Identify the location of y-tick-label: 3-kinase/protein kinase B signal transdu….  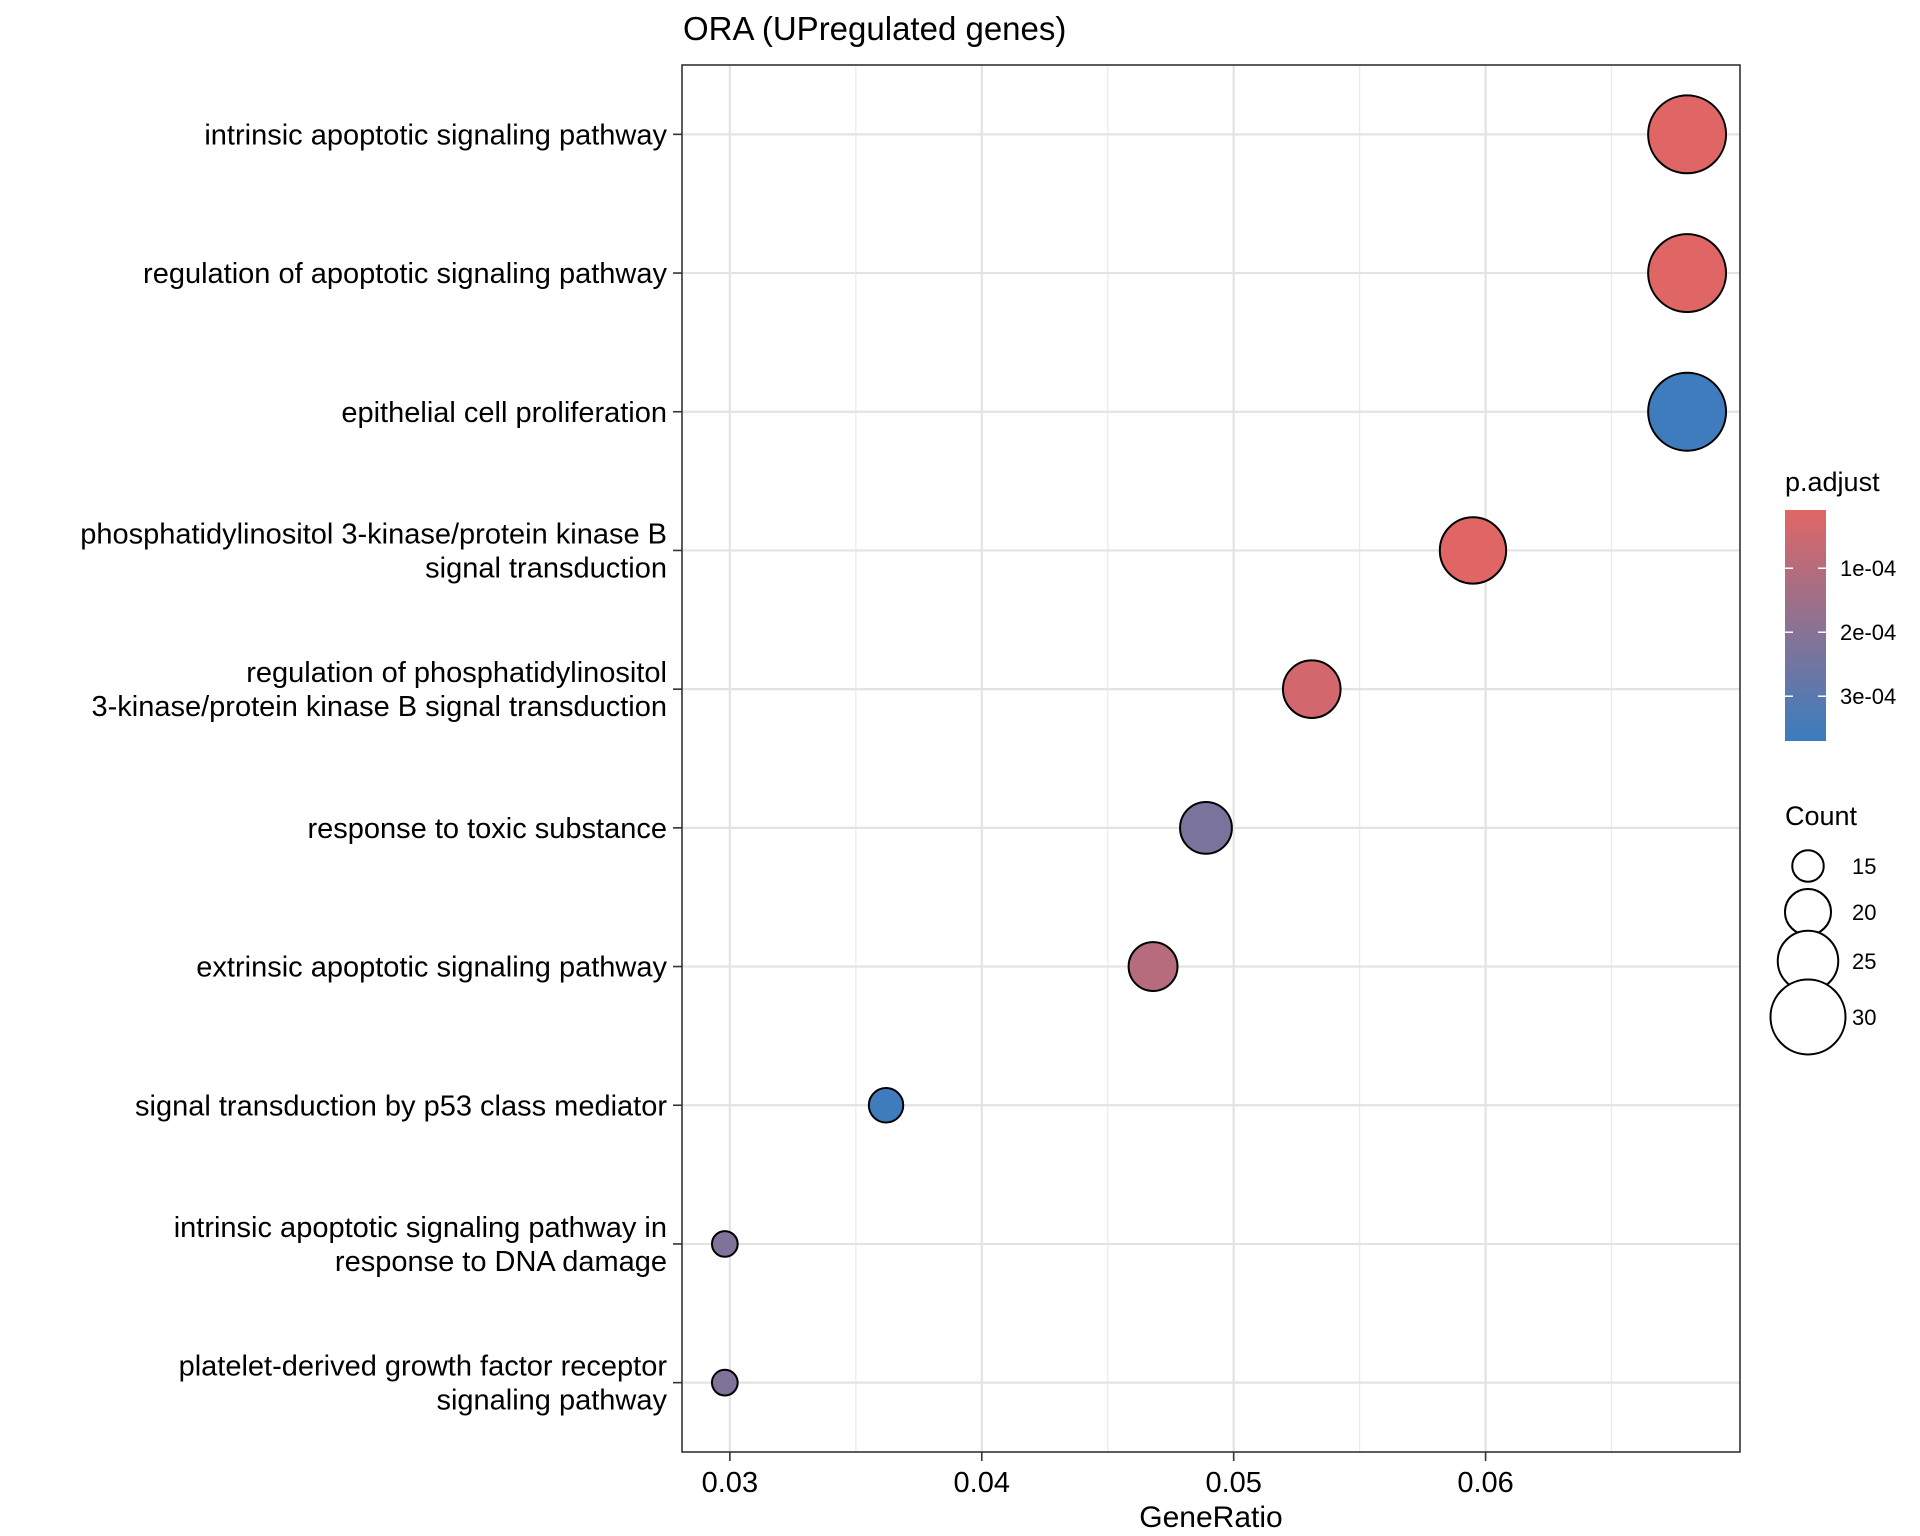
(380, 707).